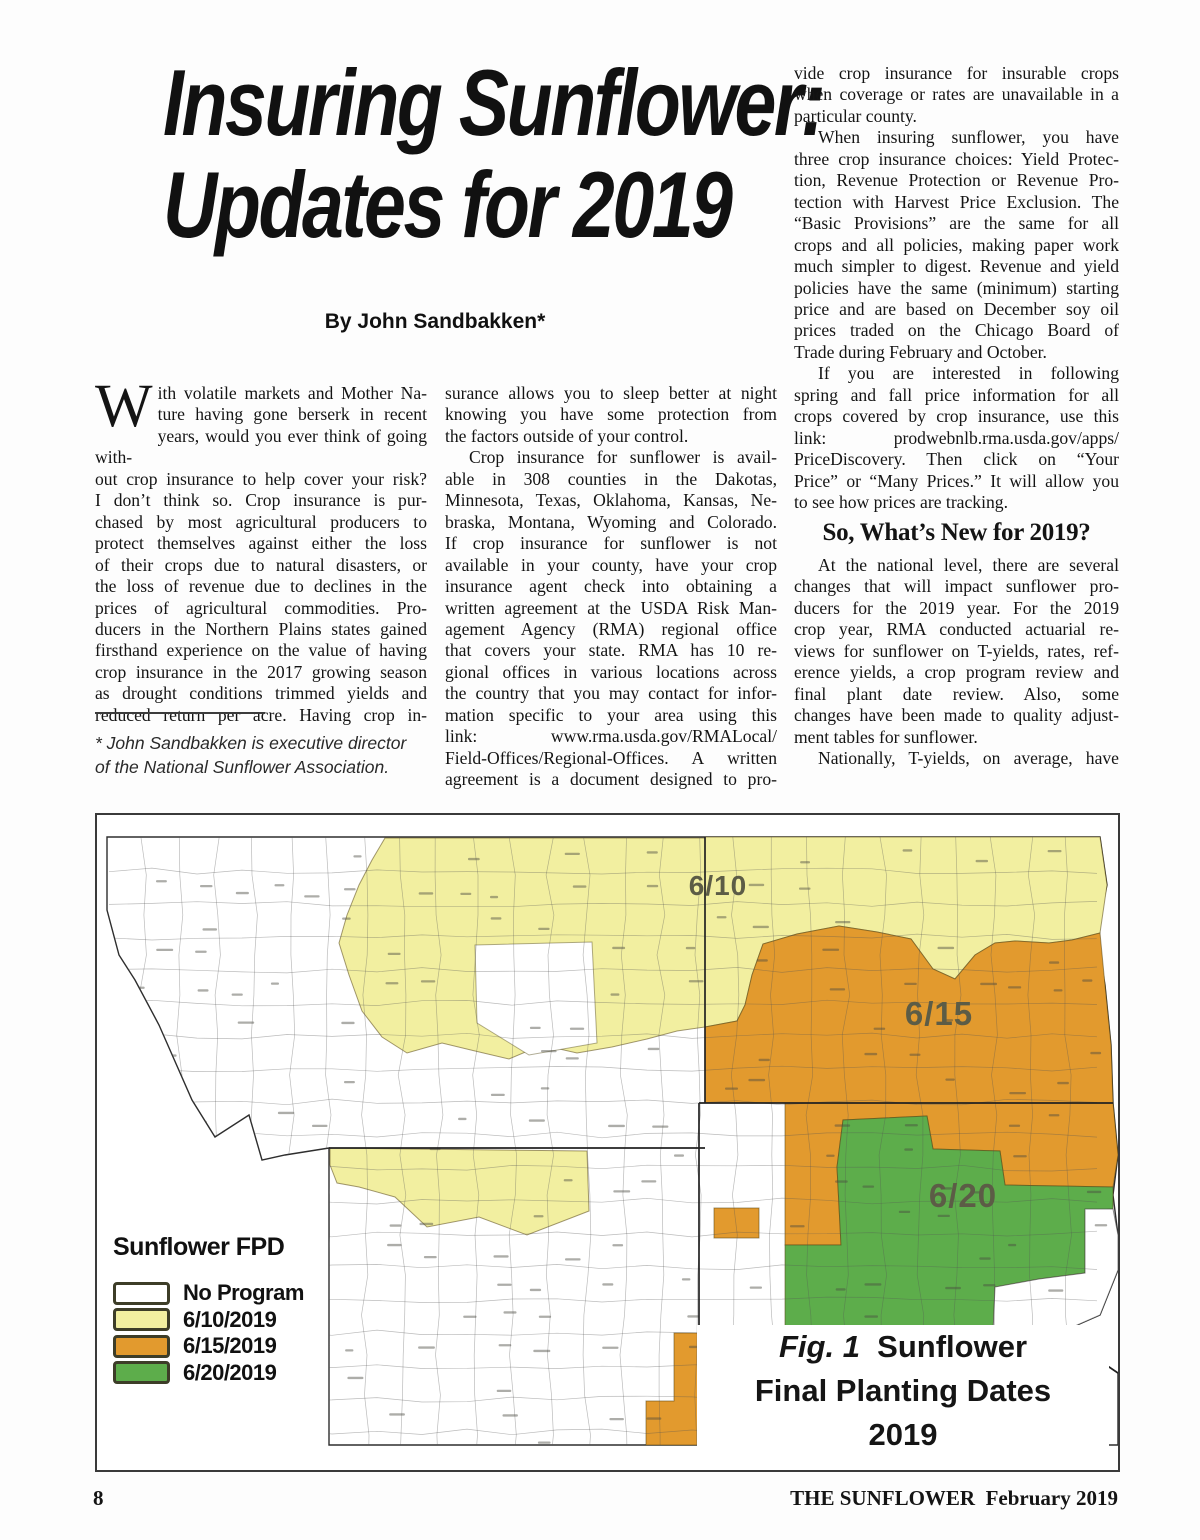 The height and width of the screenshot is (1540, 1200). I want to click on text-line: erence yields, a crop program review and, so click(956, 672).